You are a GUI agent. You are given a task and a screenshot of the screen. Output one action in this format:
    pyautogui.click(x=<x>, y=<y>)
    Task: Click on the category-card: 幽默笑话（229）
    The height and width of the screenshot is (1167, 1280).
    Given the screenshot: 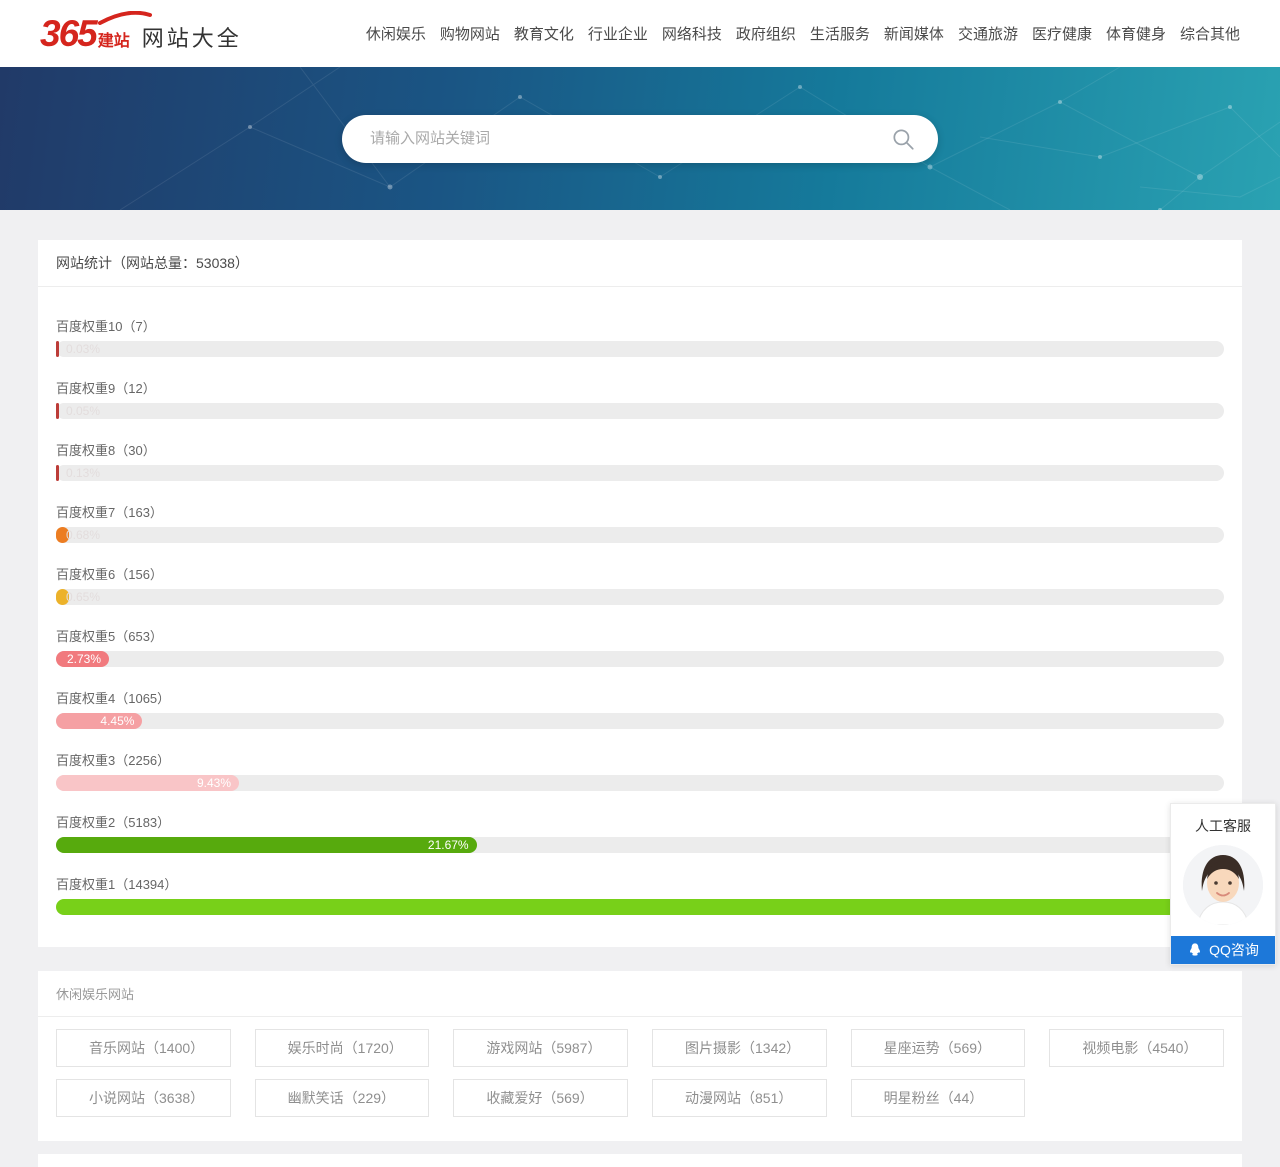 What is the action you would take?
    pyautogui.click(x=342, y=1098)
    